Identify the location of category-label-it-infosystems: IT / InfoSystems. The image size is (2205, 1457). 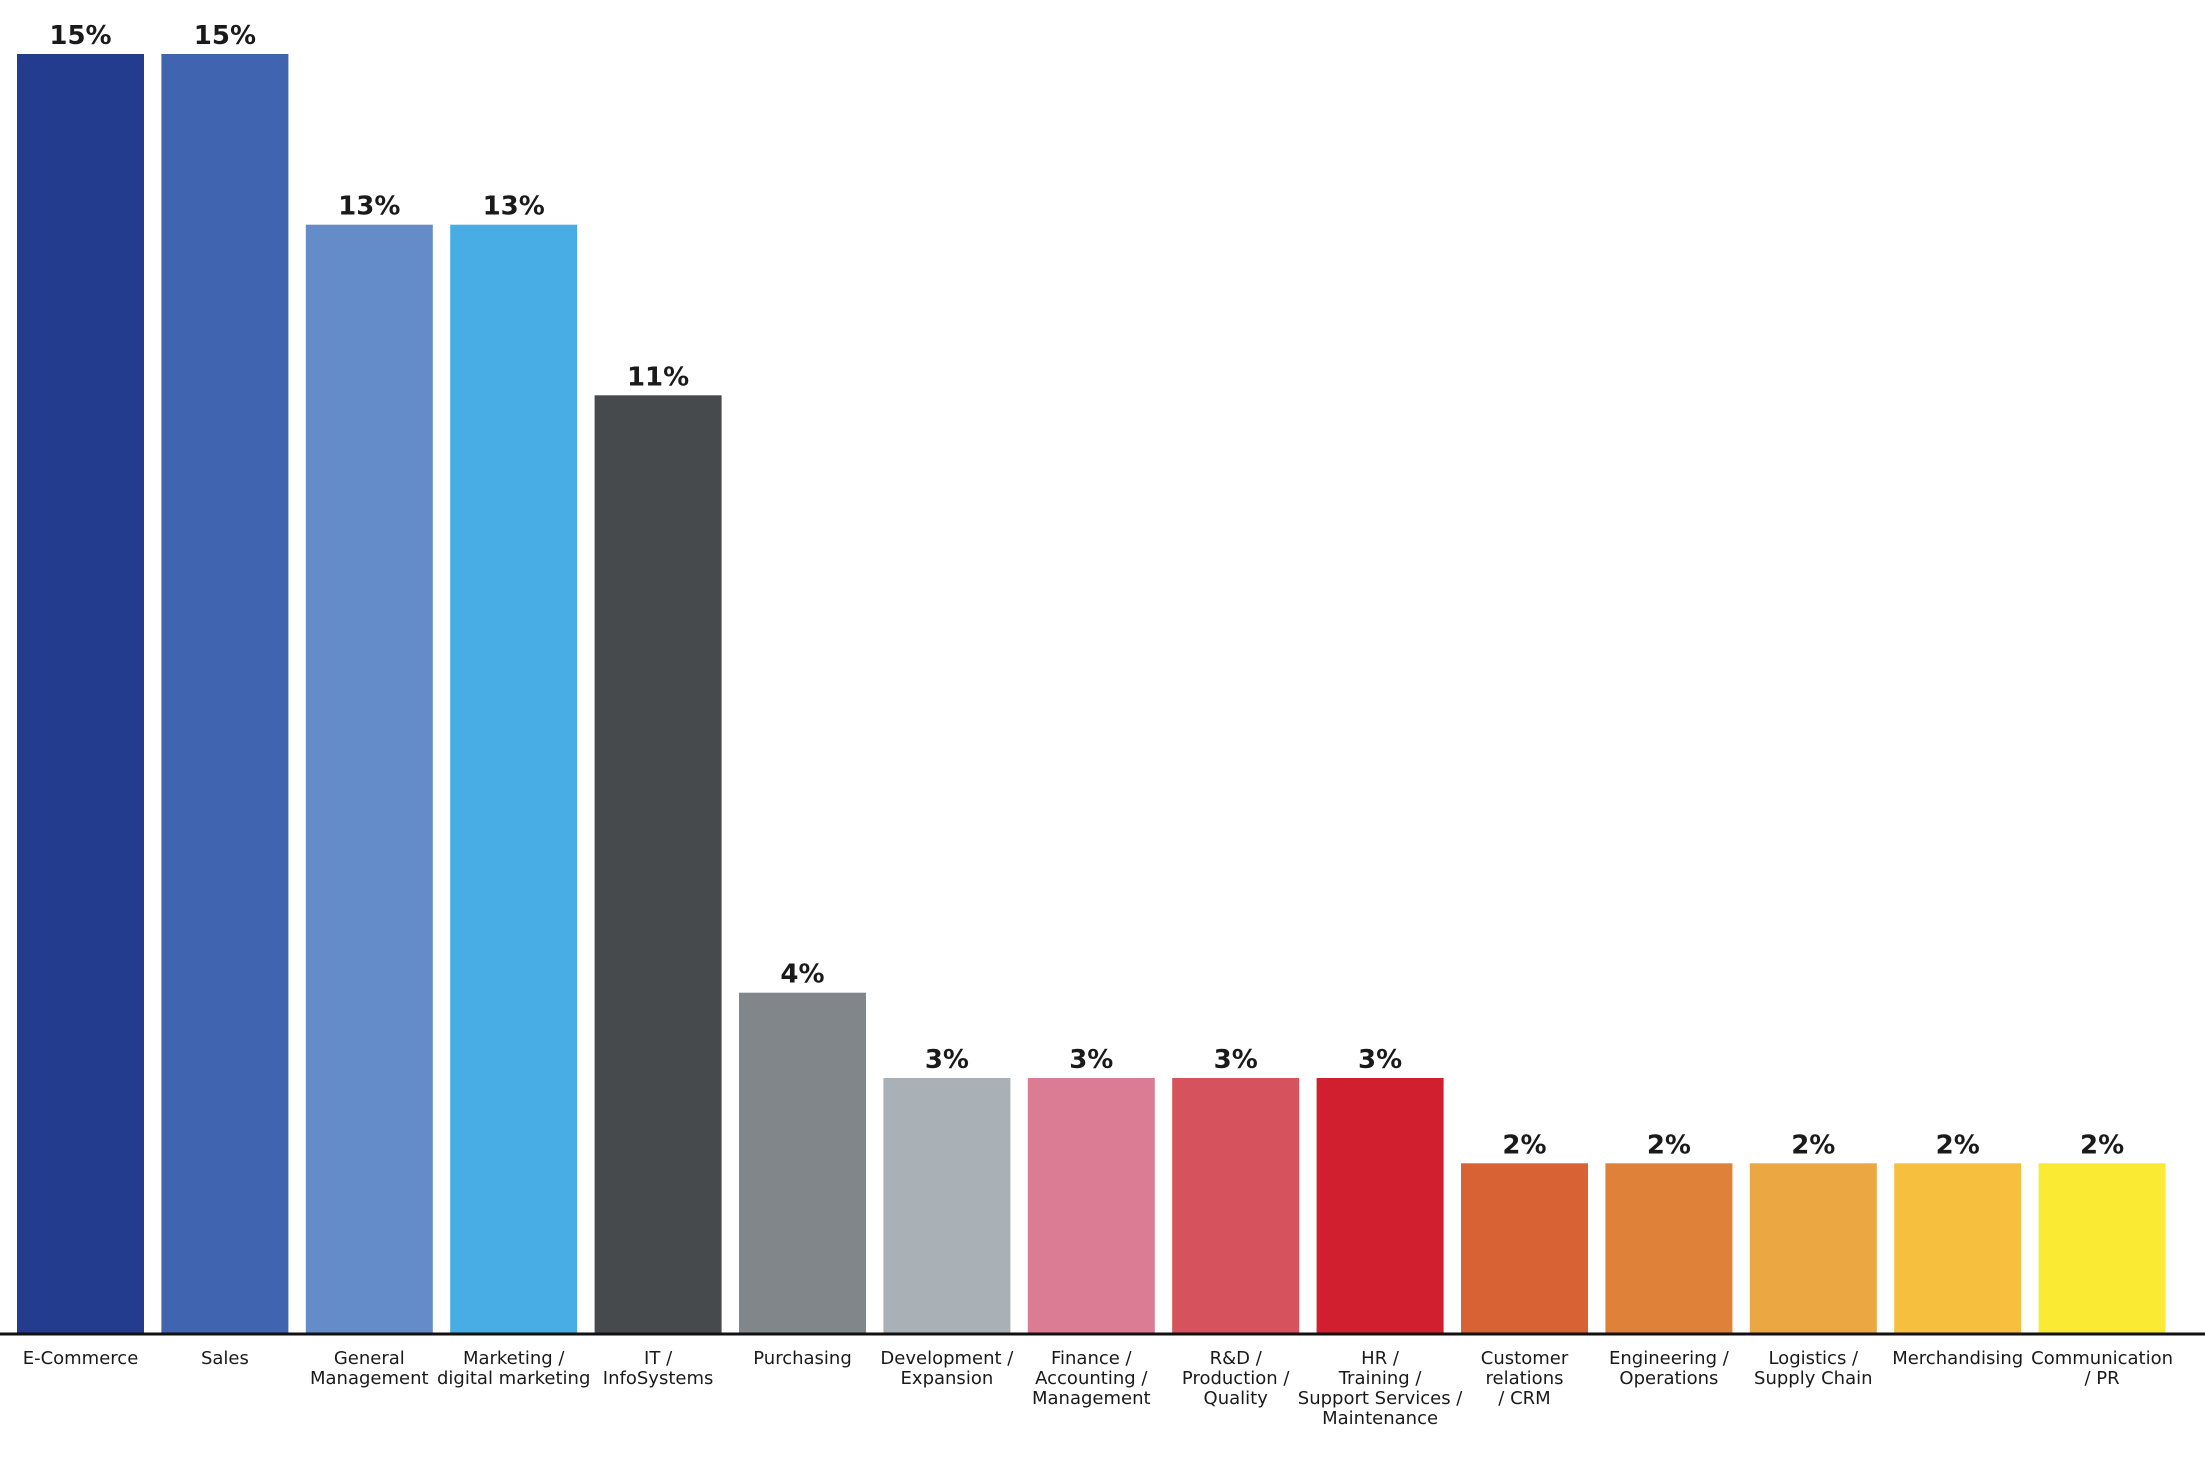
(658, 1368).